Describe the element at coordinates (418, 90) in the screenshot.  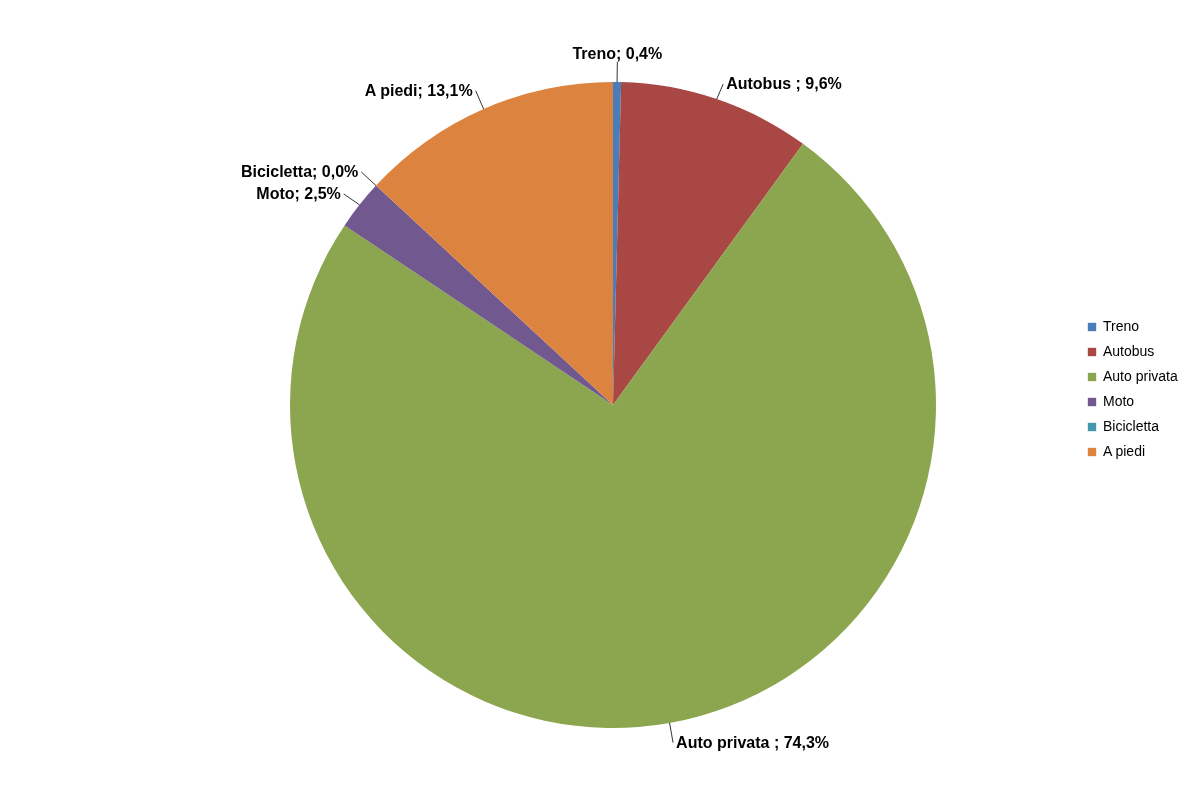
I see `data-label: A piedi; 13,1%` at that location.